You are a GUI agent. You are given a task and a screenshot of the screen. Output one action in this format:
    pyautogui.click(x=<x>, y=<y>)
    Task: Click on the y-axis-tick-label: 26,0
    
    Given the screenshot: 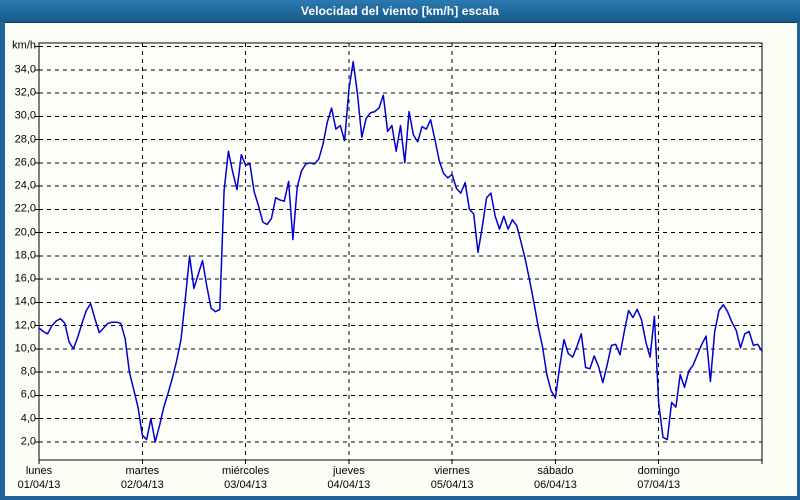 What is the action you would take?
    pyautogui.click(x=25, y=162)
    